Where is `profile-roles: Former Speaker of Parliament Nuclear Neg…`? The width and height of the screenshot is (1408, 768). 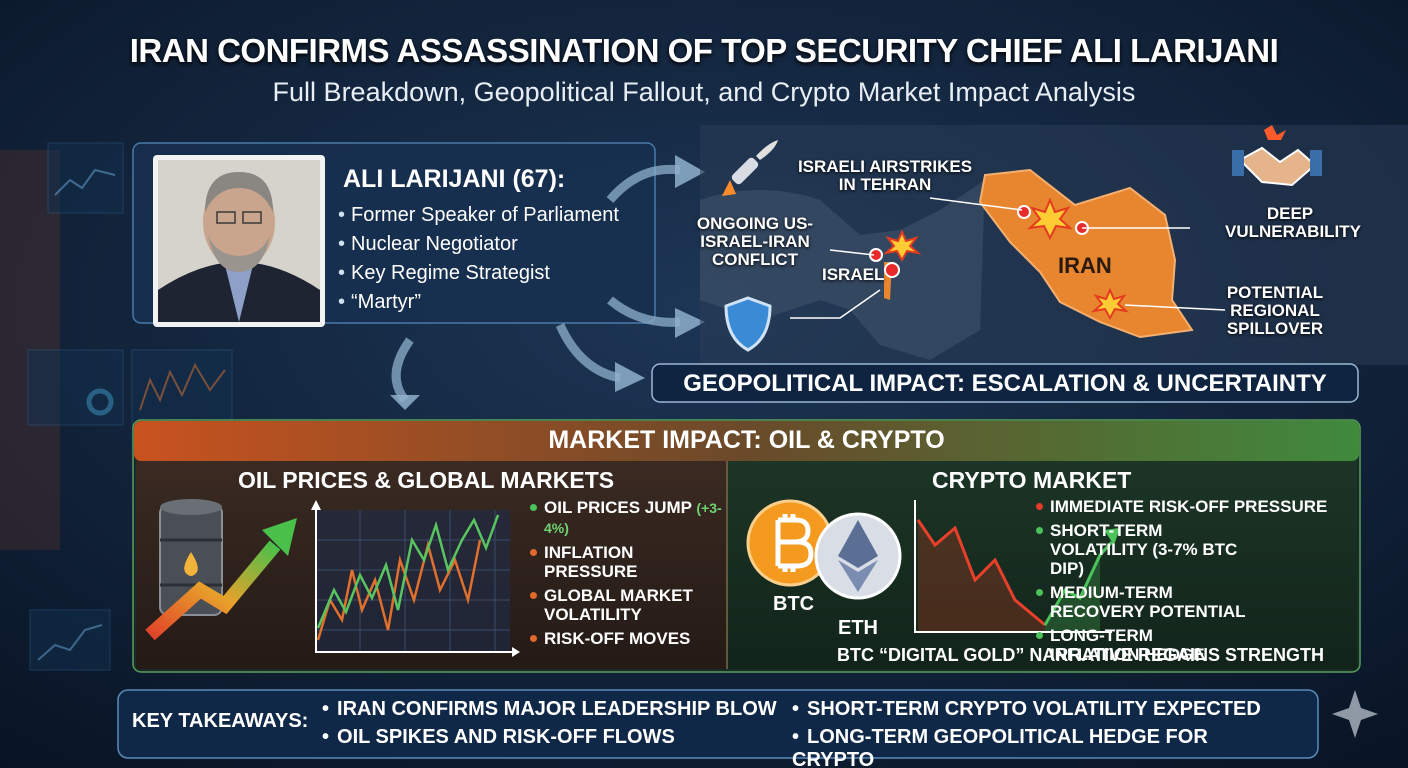
profile-roles: Former Speaker of Parliament Nuclear Neg… is located at coordinates (478, 259).